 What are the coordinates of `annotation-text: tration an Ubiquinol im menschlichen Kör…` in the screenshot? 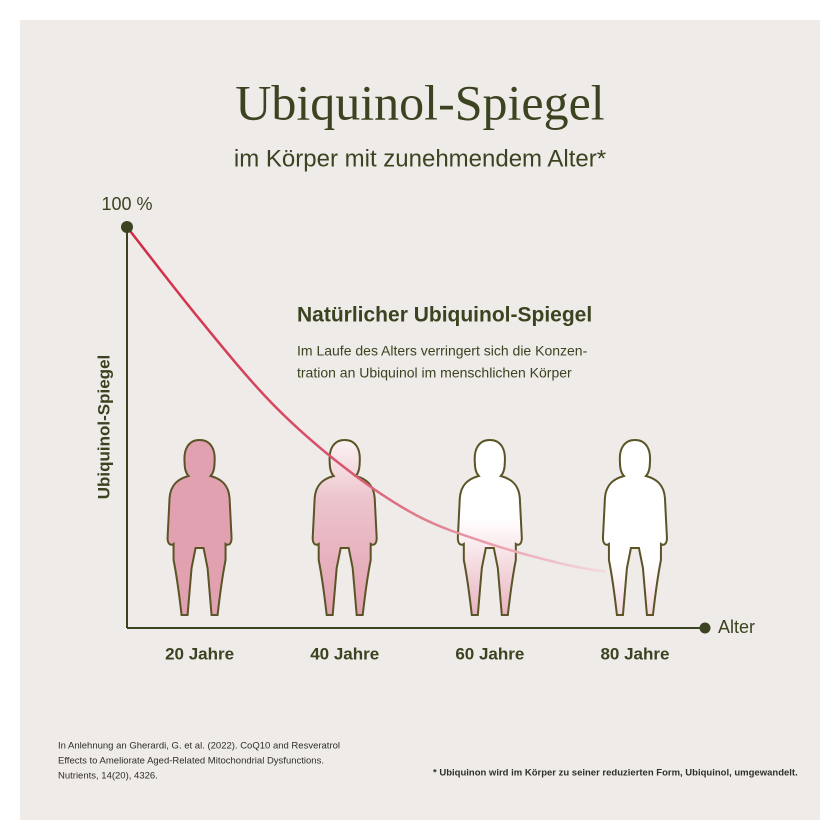 It's located at (434, 373).